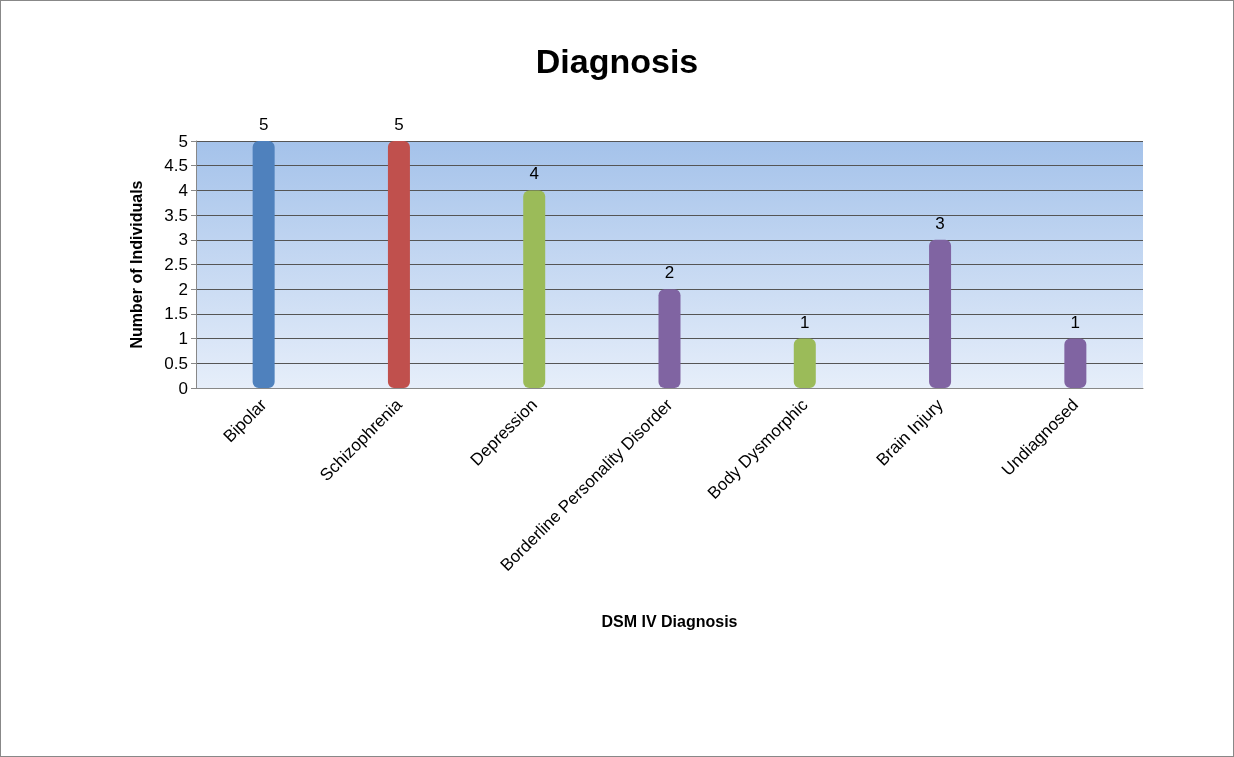 This screenshot has width=1234, height=757. I want to click on chart-title: Diagnosis, so click(617, 61).